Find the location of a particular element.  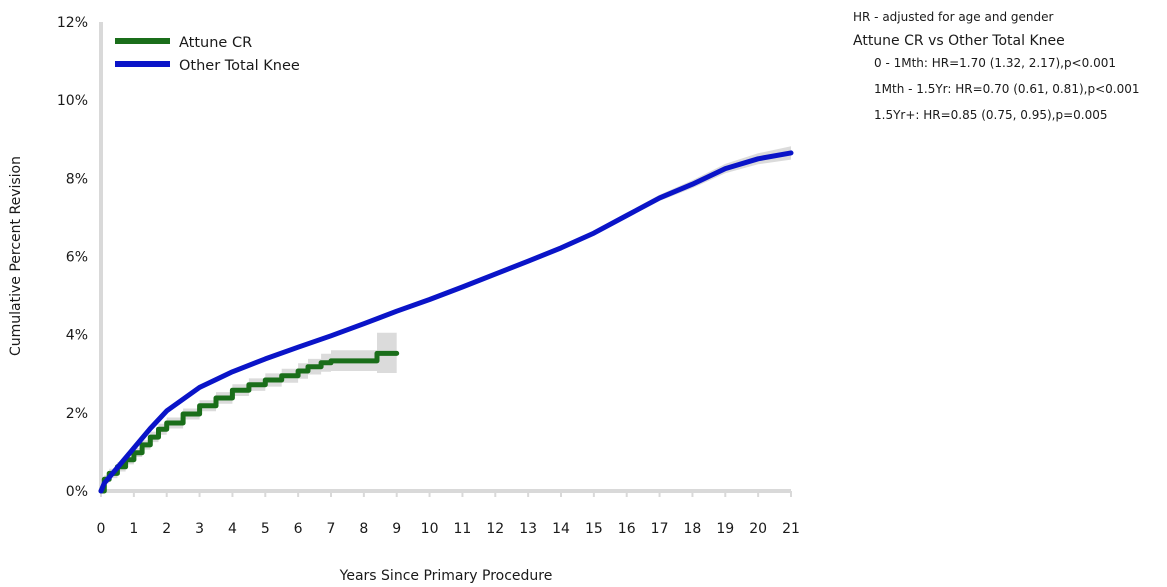

y-tick-label: 10% is located at coordinates (72, 101).